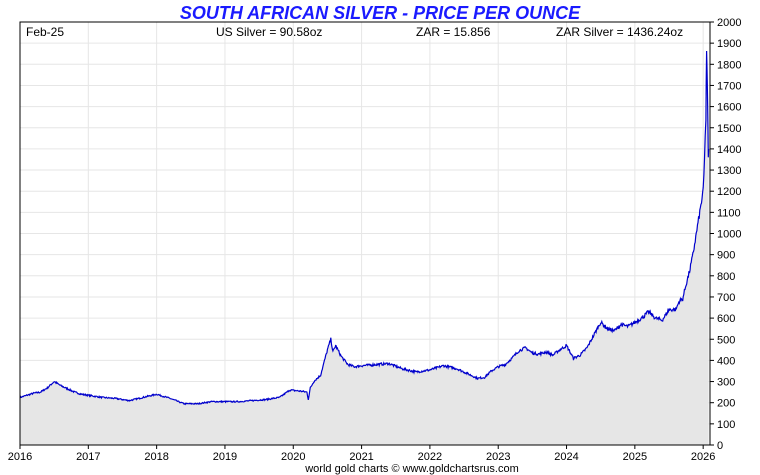  What do you see at coordinates (498, 457) in the screenshot?
I see `x-tick-label: 2023` at bounding box center [498, 457].